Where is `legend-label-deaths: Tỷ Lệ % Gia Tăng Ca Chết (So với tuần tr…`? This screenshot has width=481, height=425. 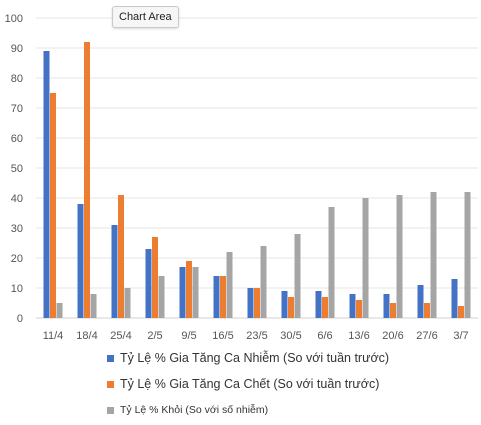
legend-label-deaths: Tỷ Lệ % Gia Tăng Ca Chết (So với tuần tr… is located at coordinates (250, 384).